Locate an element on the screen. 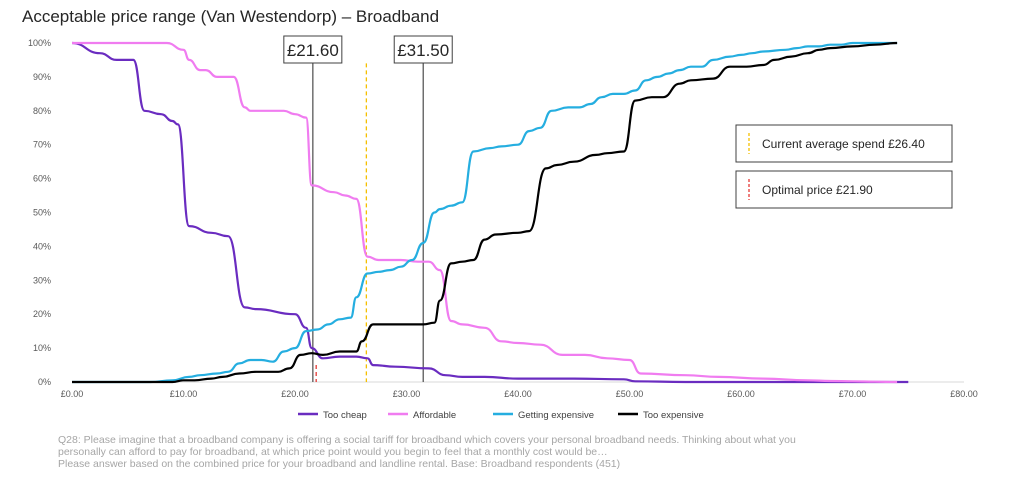 Image resolution: width=1024 pixels, height=489 pixels. y-tick-label: 50% is located at coordinates (42, 213).